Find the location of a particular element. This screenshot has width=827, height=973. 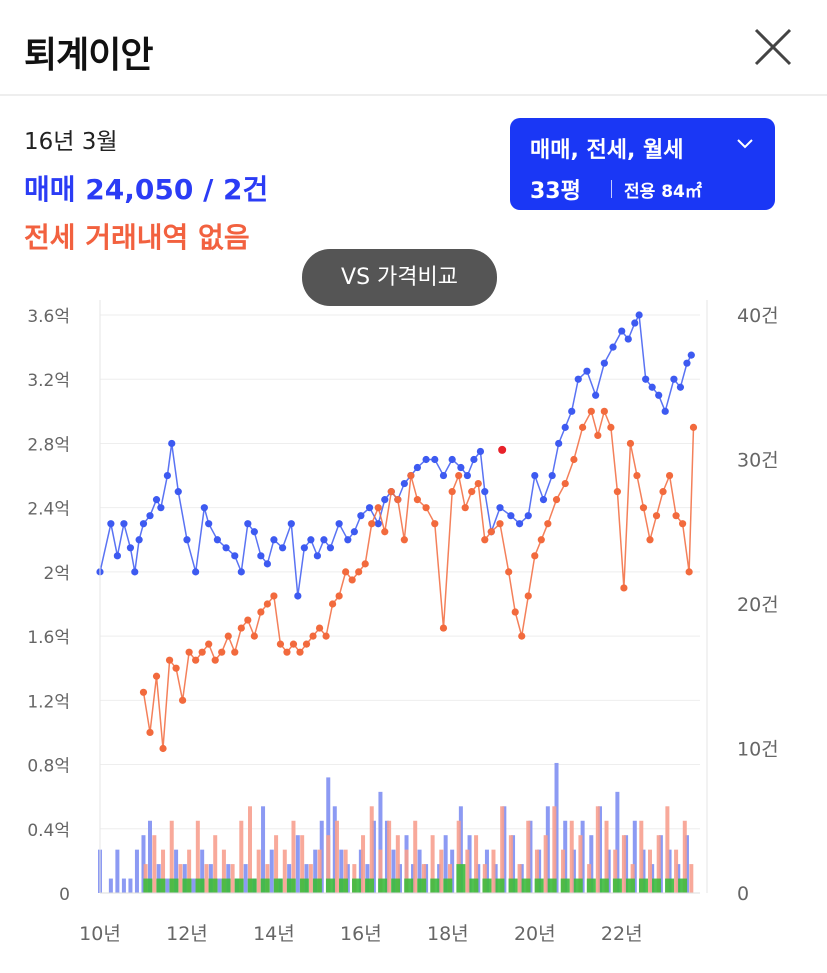

vs-price-compare-button: VS 가격비교 is located at coordinates (399, 277).